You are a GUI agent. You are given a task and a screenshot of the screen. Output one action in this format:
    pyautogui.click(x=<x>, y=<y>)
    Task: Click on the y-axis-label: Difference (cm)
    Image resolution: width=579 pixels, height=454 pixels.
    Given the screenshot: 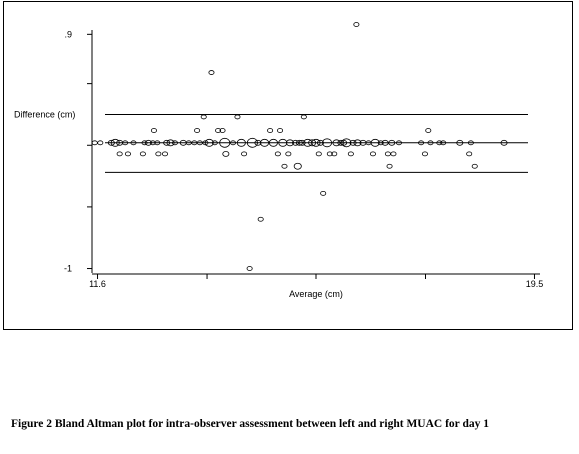 What is the action you would take?
    pyautogui.click(x=44, y=114)
    